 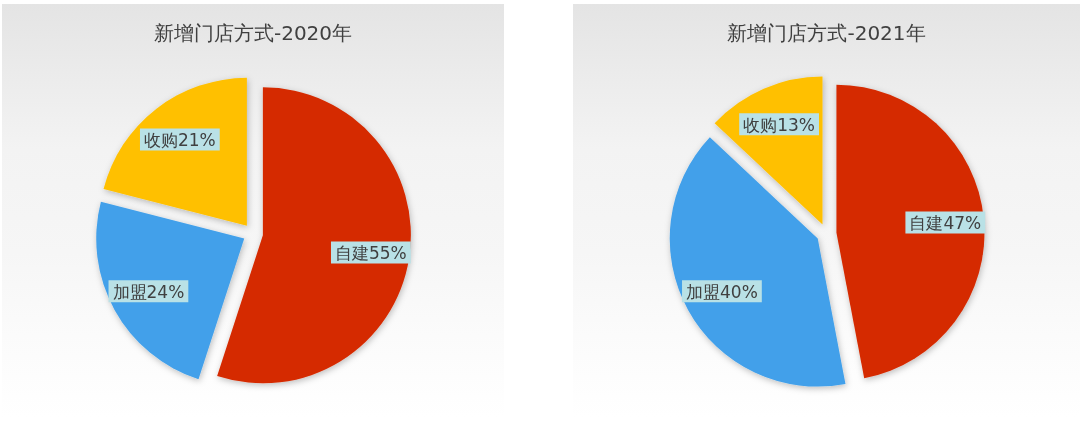 I want to click on data-label: 24%, so click(x=165, y=291).